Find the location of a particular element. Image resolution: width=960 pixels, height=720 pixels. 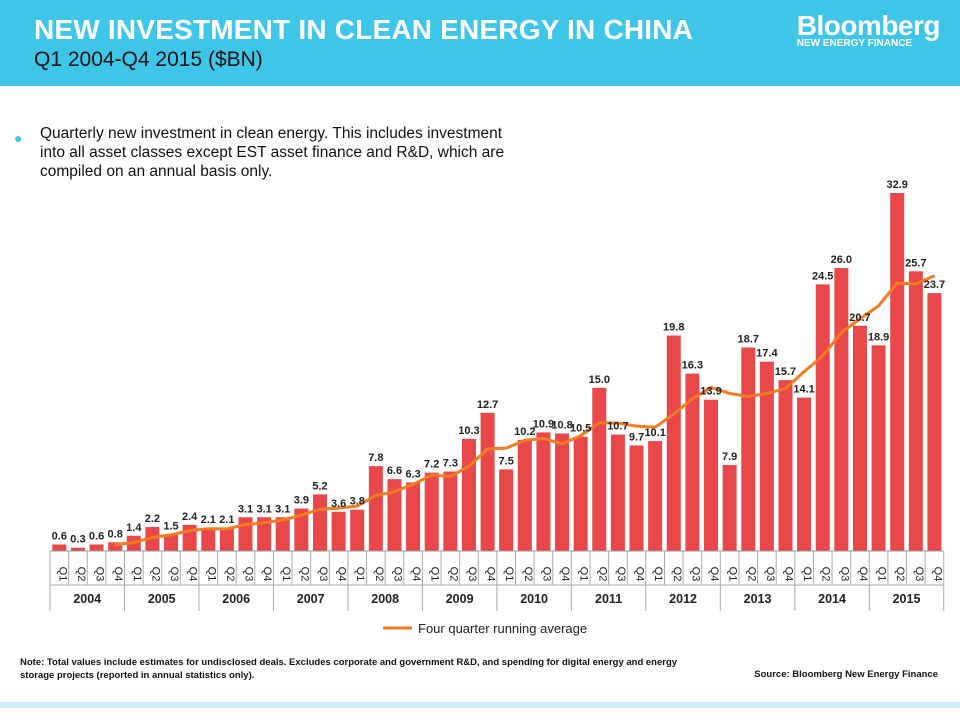

bar-2006-Q4 is located at coordinates (264, 534).